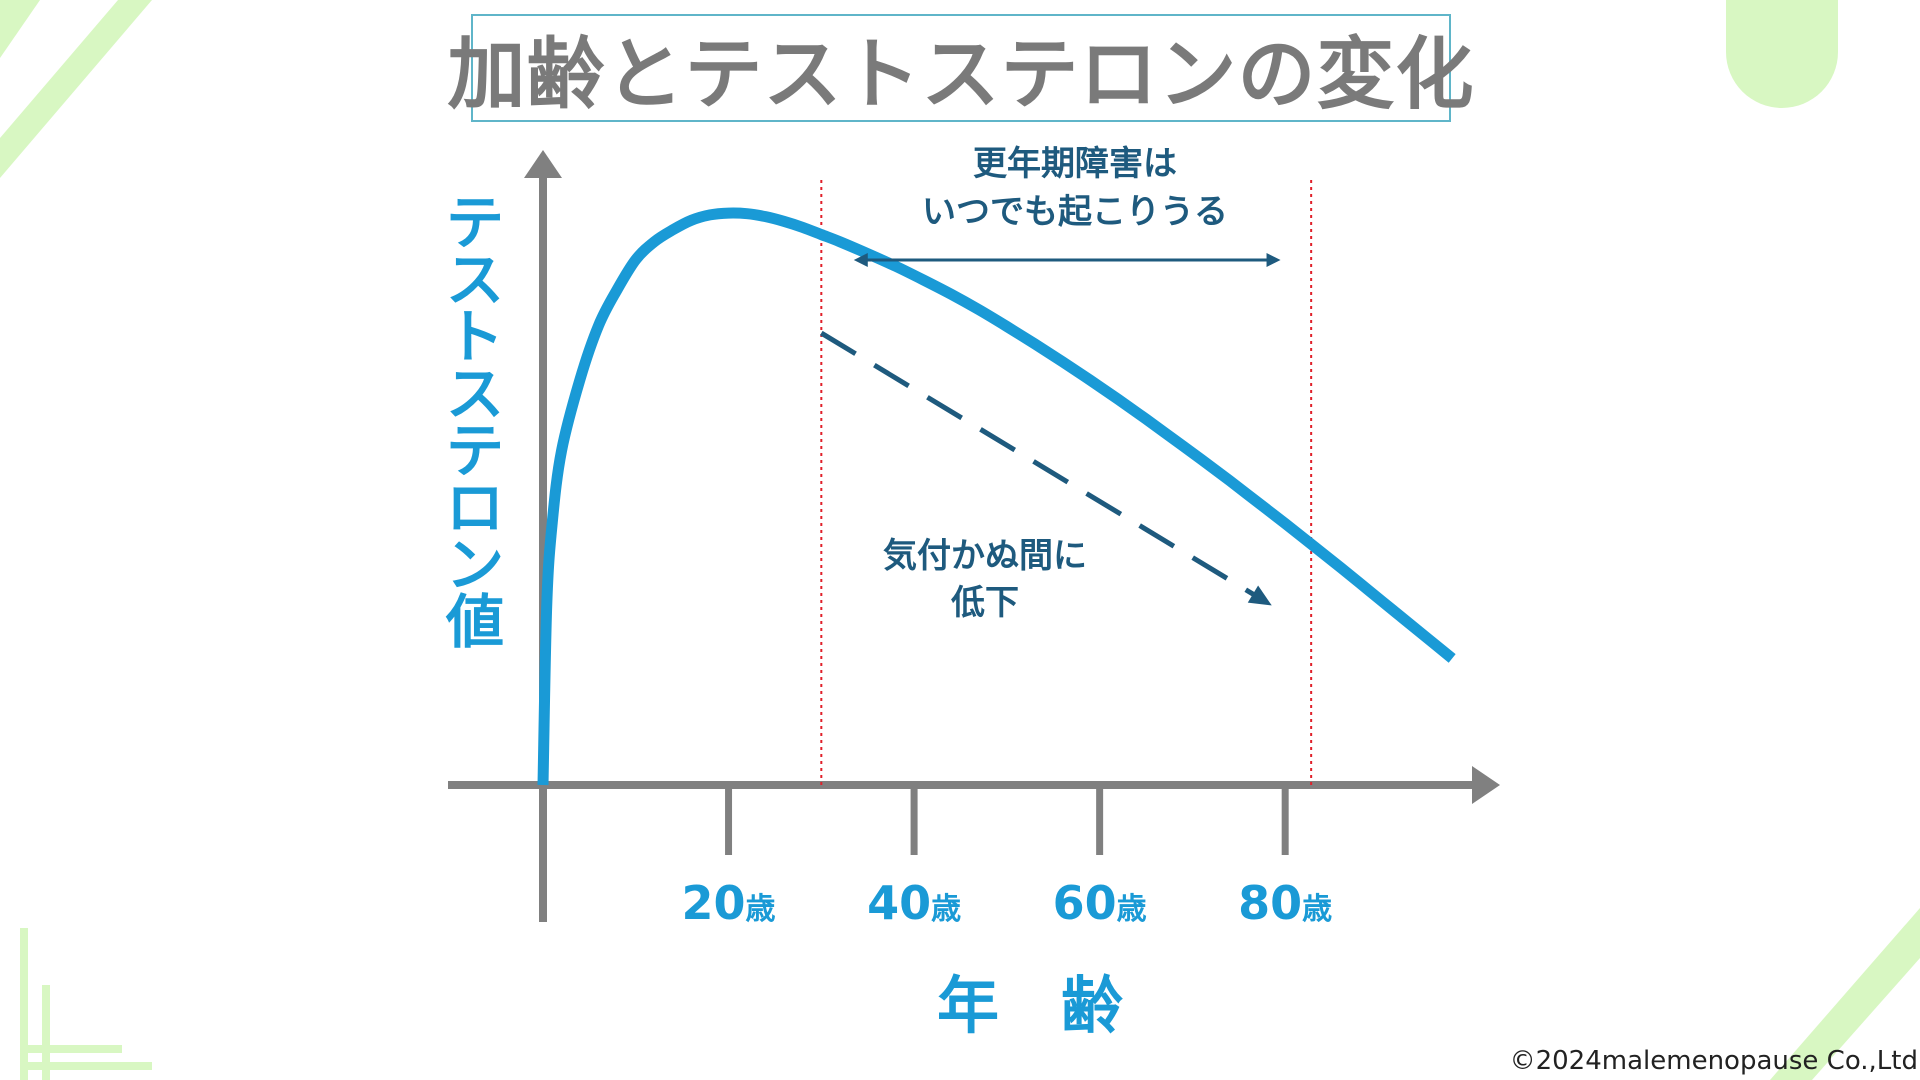 The width and height of the screenshot is (1920, 1080). Describe the element at coordinates (1486, 785) in the screenshot. I see `x-axis-arrowhead` at that location.